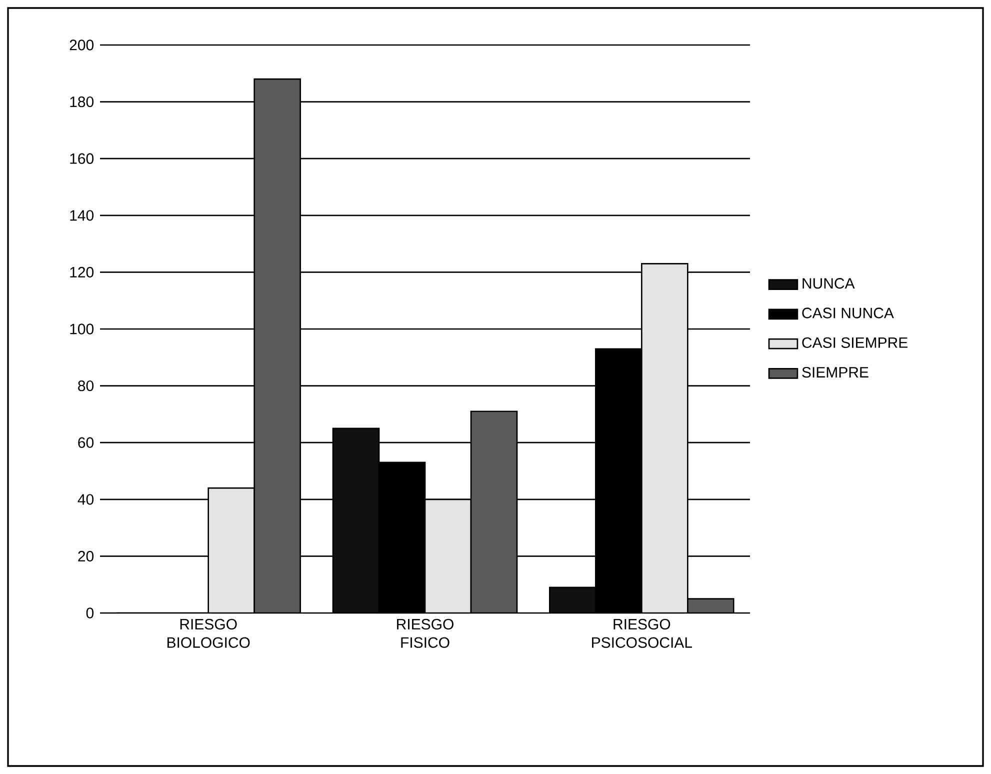 Image resolution: width=991 pixels, height=774 pixels. Describe the element at coordinates (82, 329) in the screenshot. I see `y-tick-label: 100` at that location.